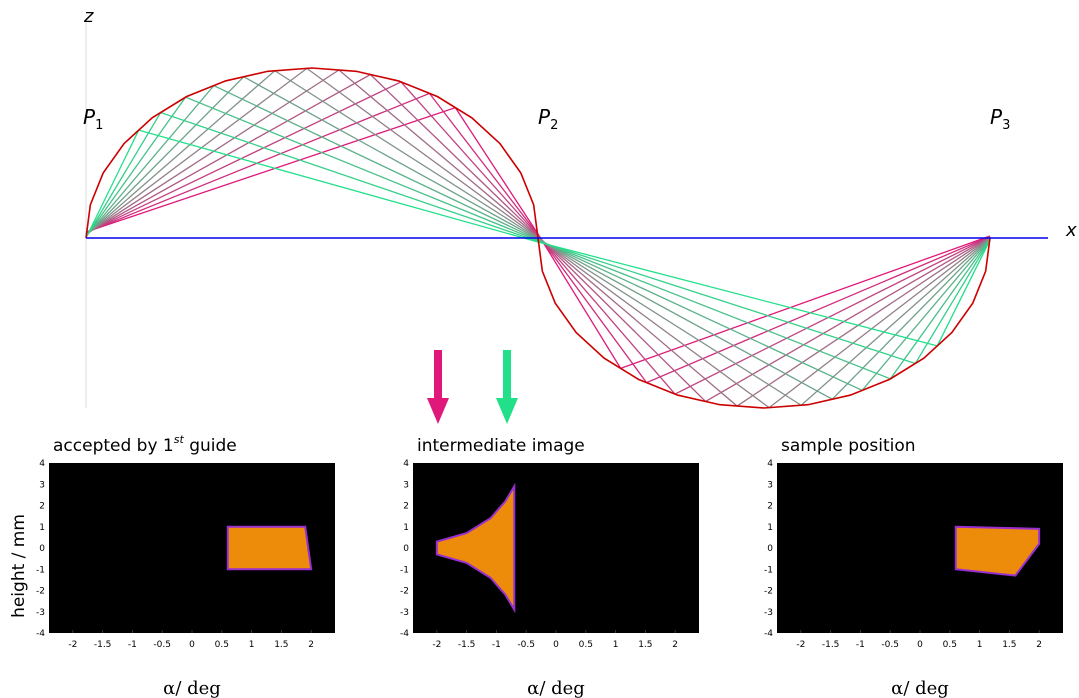 The width and height of the screenshot is (1079, 698). What do you see at coordinates (1000, 119) in the screenshot?
I see `point-p3-label: P3` at bounding box center [1000, 119].